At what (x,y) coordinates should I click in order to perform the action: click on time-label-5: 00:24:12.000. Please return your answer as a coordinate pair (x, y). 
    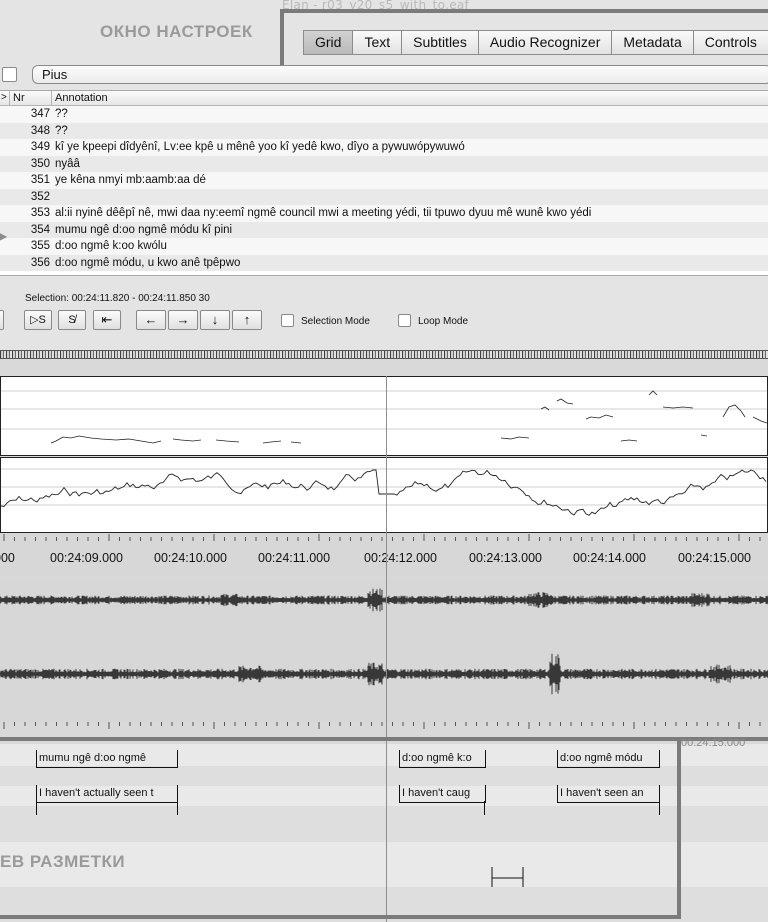
    Looking at the image, I should click on (400, 558).